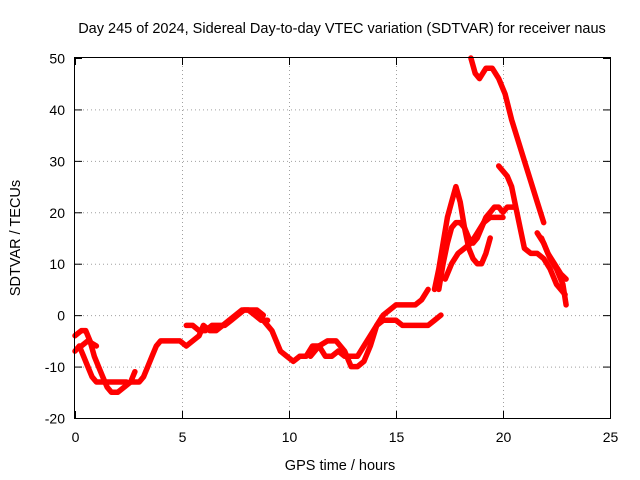  What do you see at coordinates (55, 367) in the screenshot?
I see `y-tick-label: -10` at bounding box center [55, 367].